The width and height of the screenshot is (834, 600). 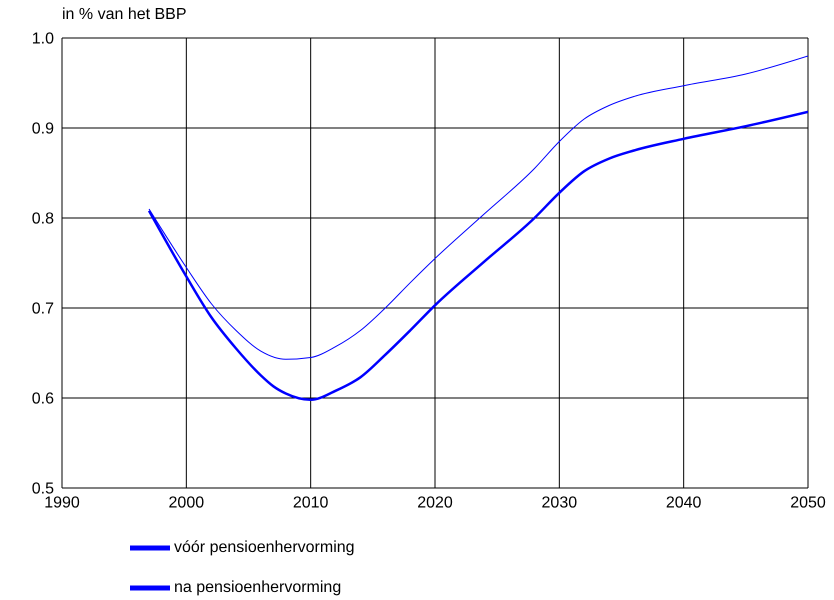 I want to click on x-tick-label: 2040, so click(x=684, y=503).